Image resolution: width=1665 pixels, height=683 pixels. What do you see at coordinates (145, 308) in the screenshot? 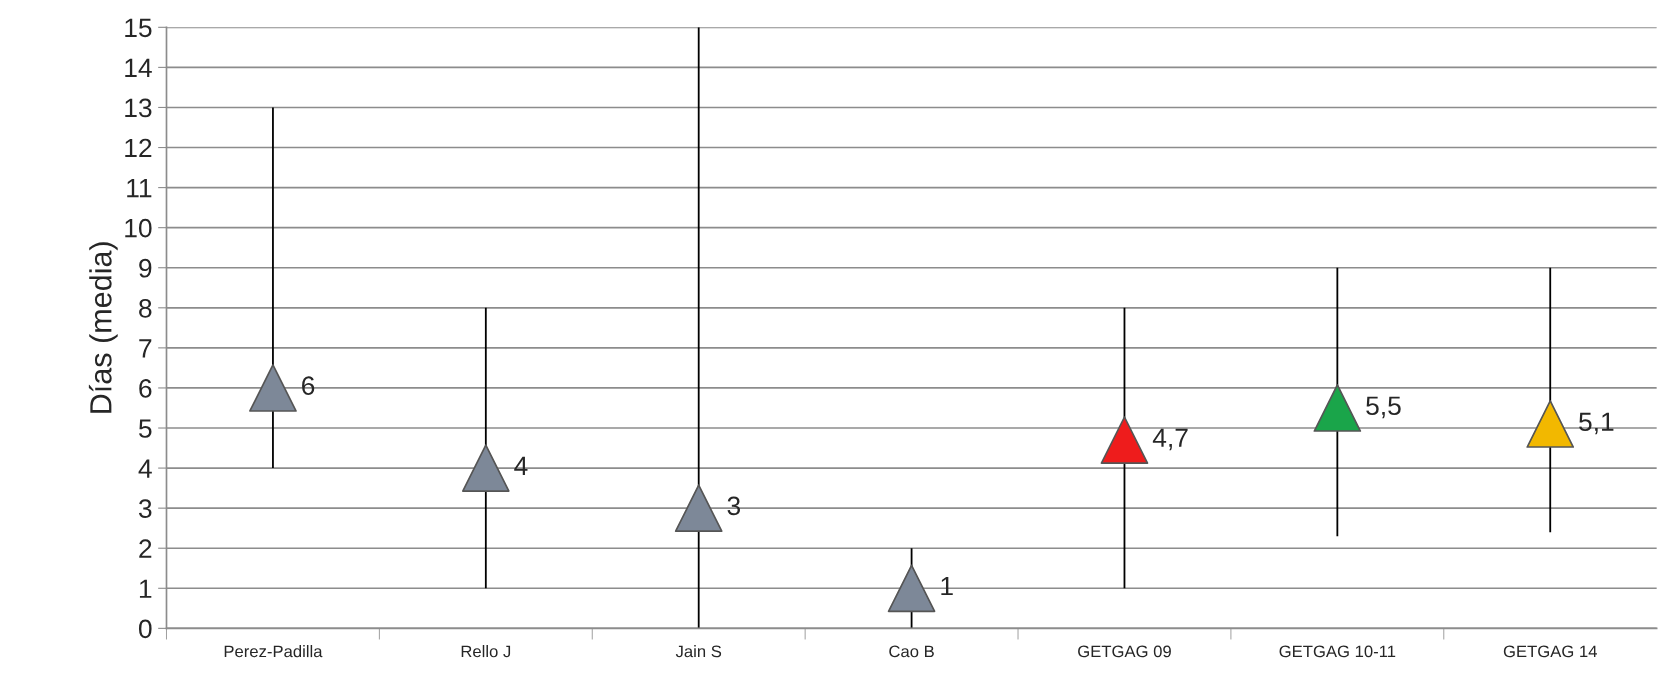
I see `y-tick-label: 8` at bounding box center [145, 308].